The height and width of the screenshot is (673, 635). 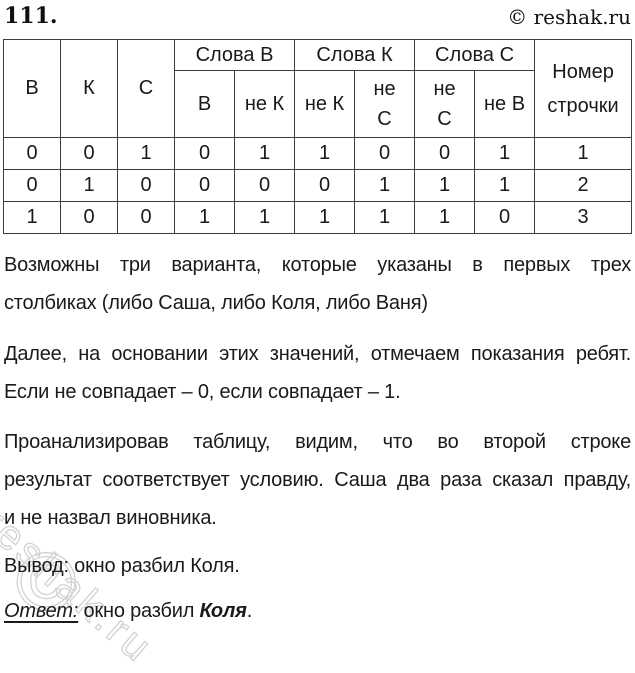 I want to click on subheader-not-k-1: не К, so click(x=264, y=104).